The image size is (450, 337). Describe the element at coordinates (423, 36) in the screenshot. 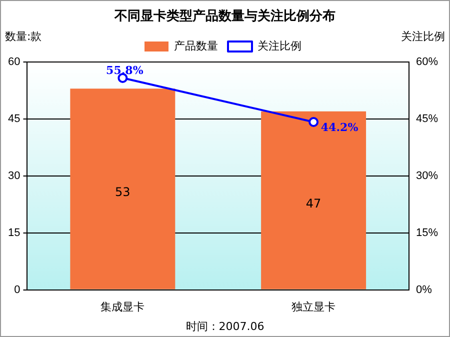

I see `y2-axis-title: 关注比例` at that location.